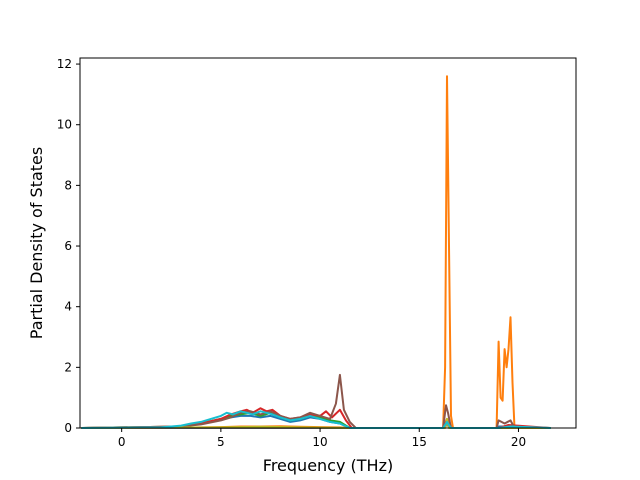 This screenshot has width=640, height=480. I want to click on y-axis-ticks: 0 2 4 6 8 10 12, so click(68, 246).